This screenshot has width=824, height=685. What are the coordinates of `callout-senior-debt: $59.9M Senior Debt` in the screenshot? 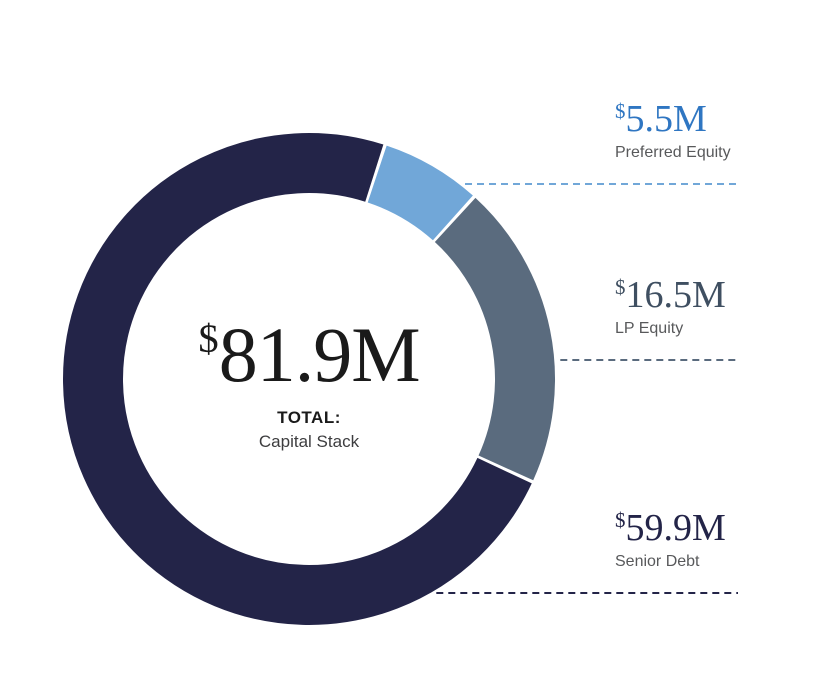 It's located at (710, 539).